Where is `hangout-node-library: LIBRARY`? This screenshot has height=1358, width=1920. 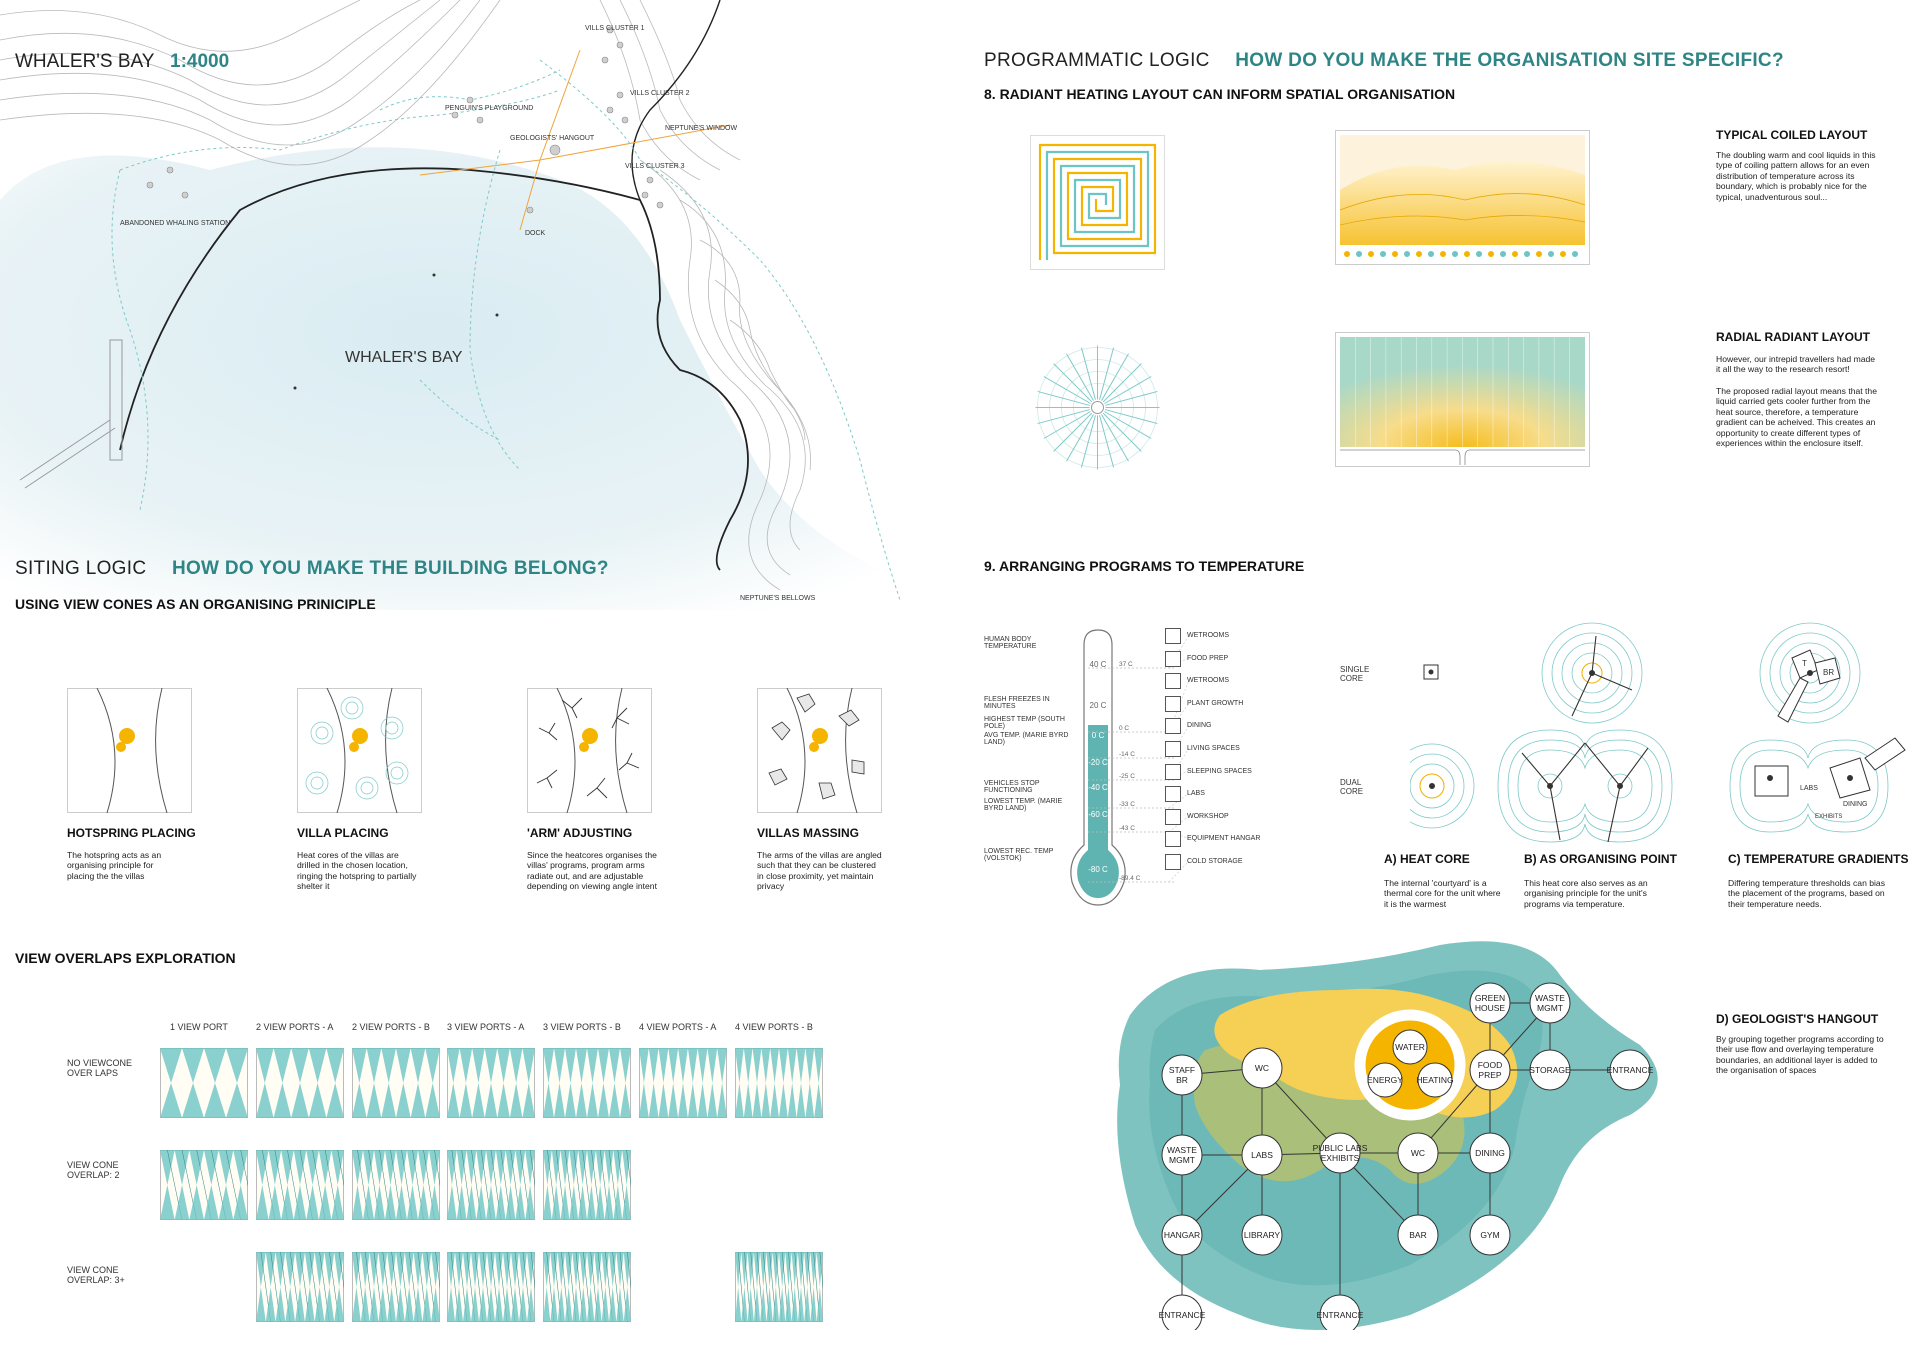 hangout-node-library: LIBRARY is located at coordinates (1262, 1235).